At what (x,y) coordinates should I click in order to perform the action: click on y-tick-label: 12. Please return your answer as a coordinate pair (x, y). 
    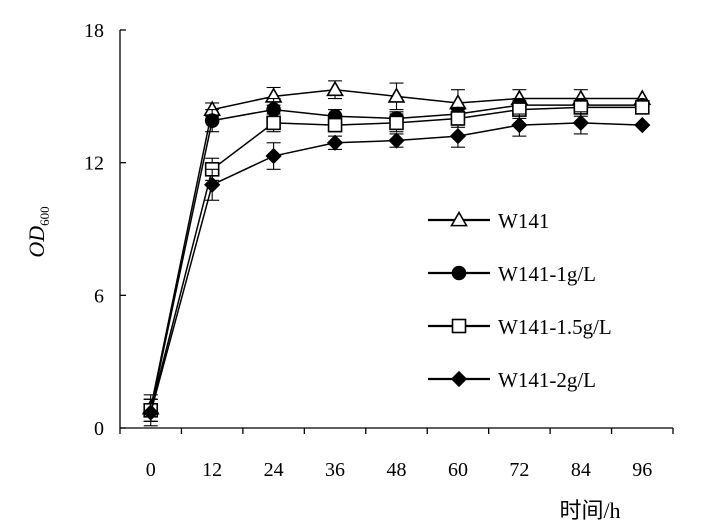
    Looking at the image, I should click on (94, 164).